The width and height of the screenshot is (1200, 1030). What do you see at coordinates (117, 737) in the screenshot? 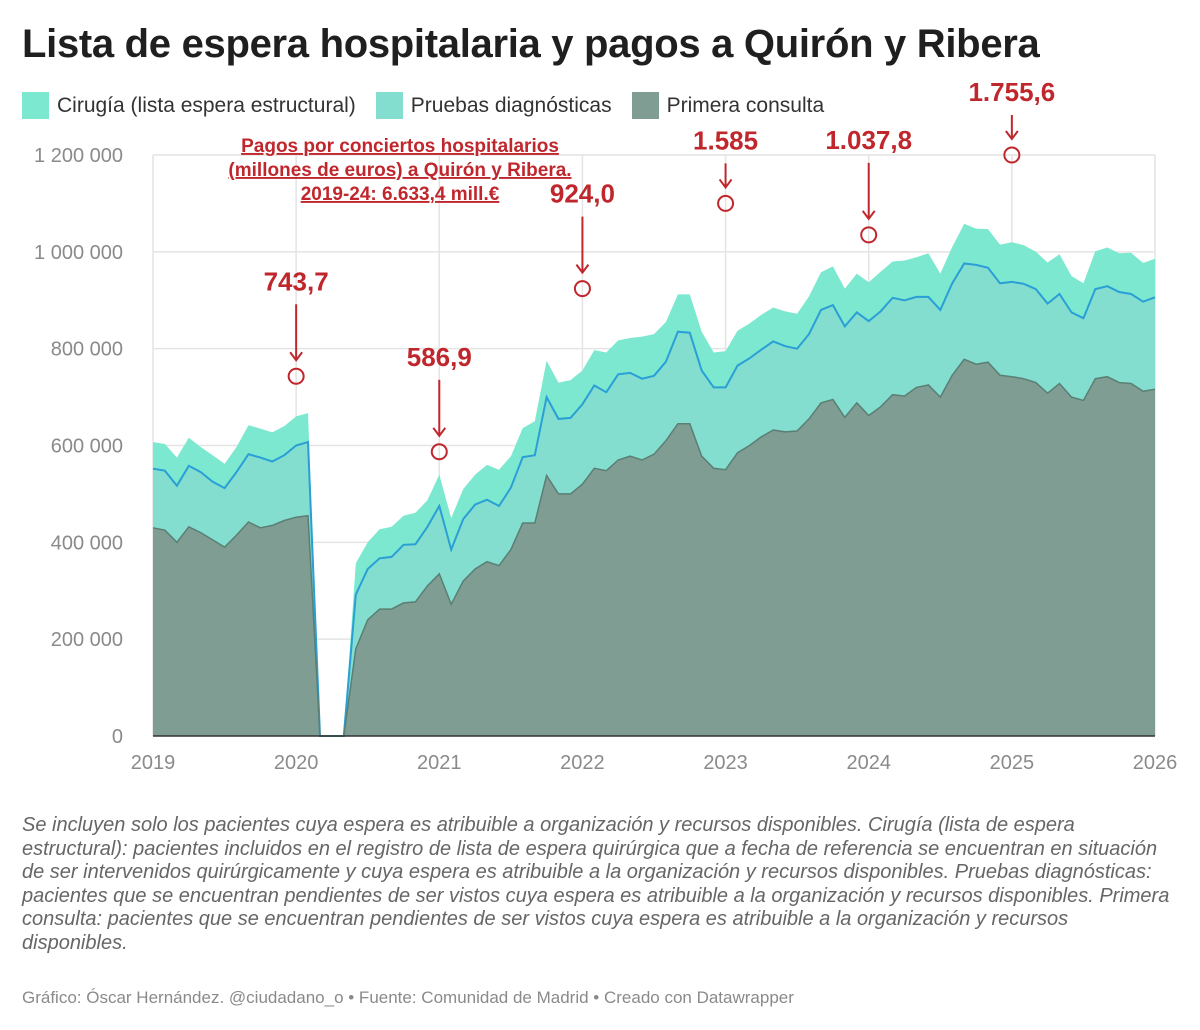
I see `y-tick-label: 0` at bounding box center [117, 737].